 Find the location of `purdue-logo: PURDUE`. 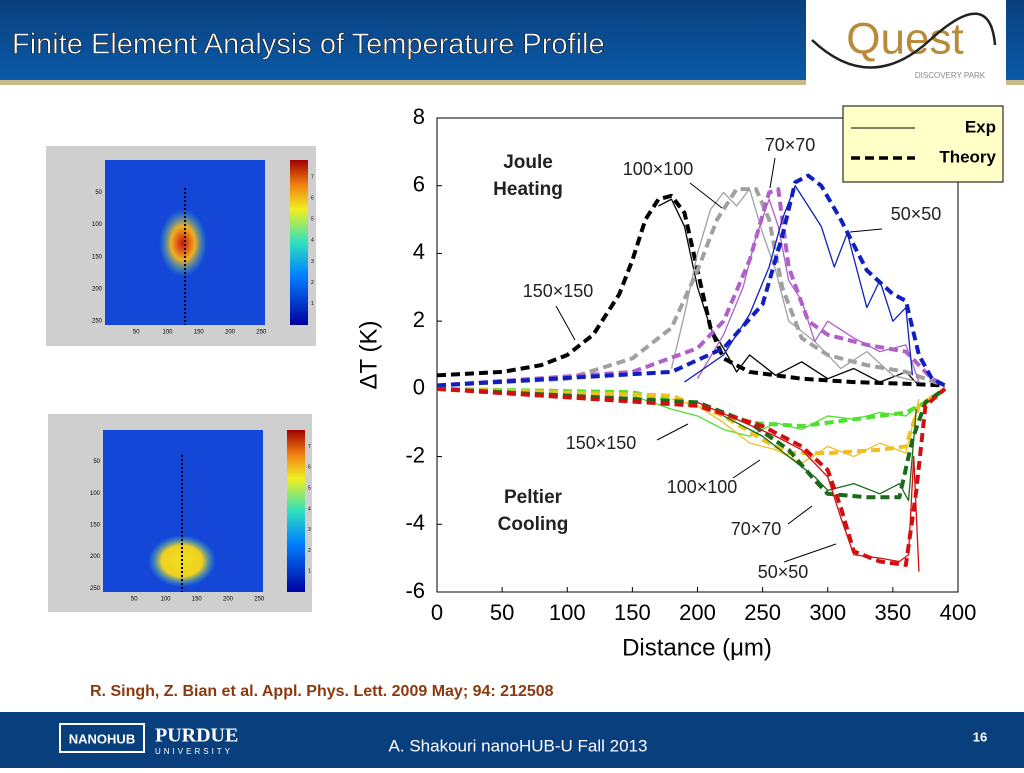

purdue-logo: PURDUE is located at coordinates (196, 736).